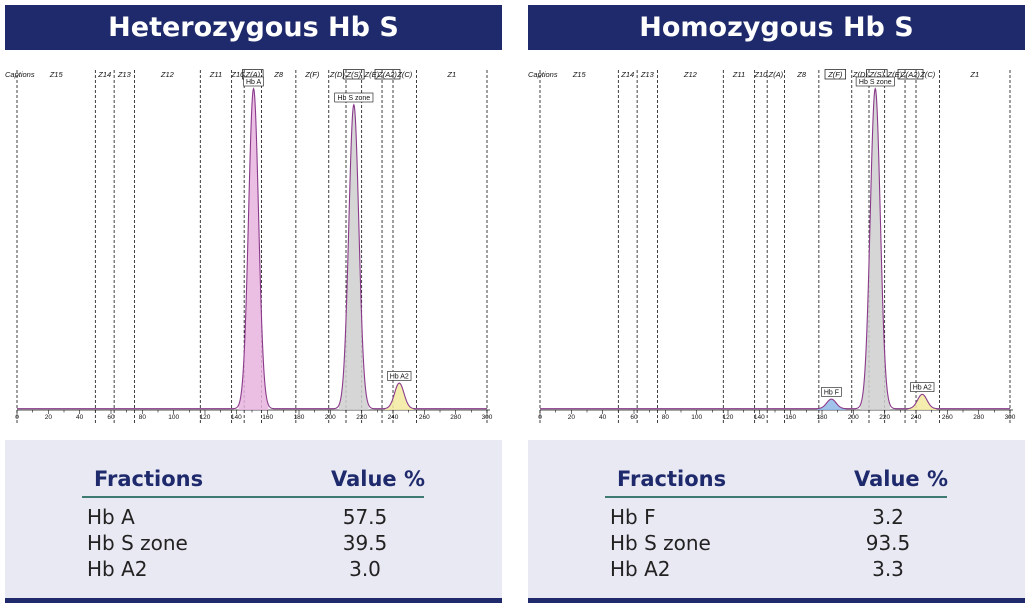  Describe the element at coordinates (660, 543) in the screenshot. I see `fraction-name: Hb S zone` at that location.